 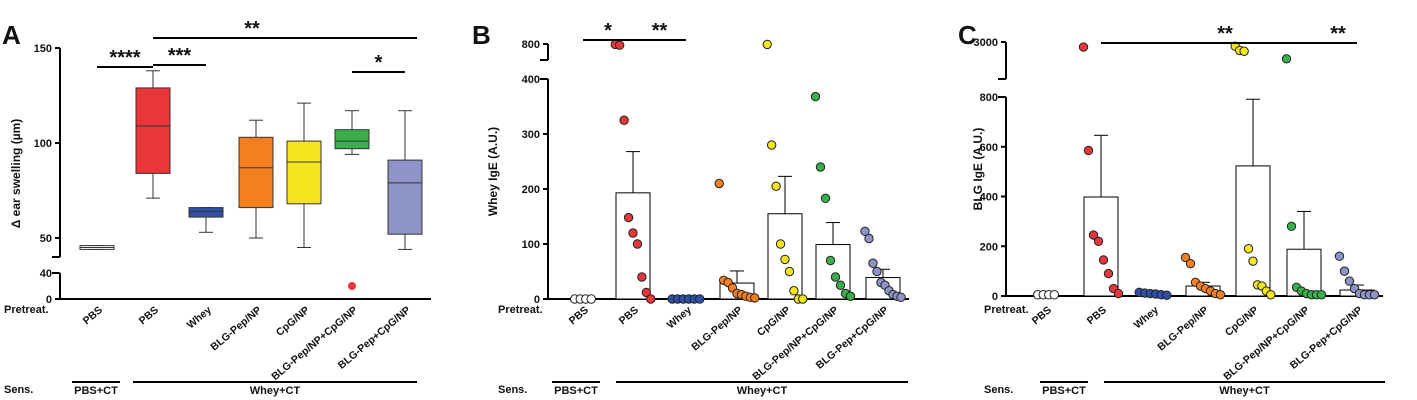 What do you see at coordinates (989, 247) in the screenshot?
I see `y-tick-label: 200` at bounding box center [989, 247].